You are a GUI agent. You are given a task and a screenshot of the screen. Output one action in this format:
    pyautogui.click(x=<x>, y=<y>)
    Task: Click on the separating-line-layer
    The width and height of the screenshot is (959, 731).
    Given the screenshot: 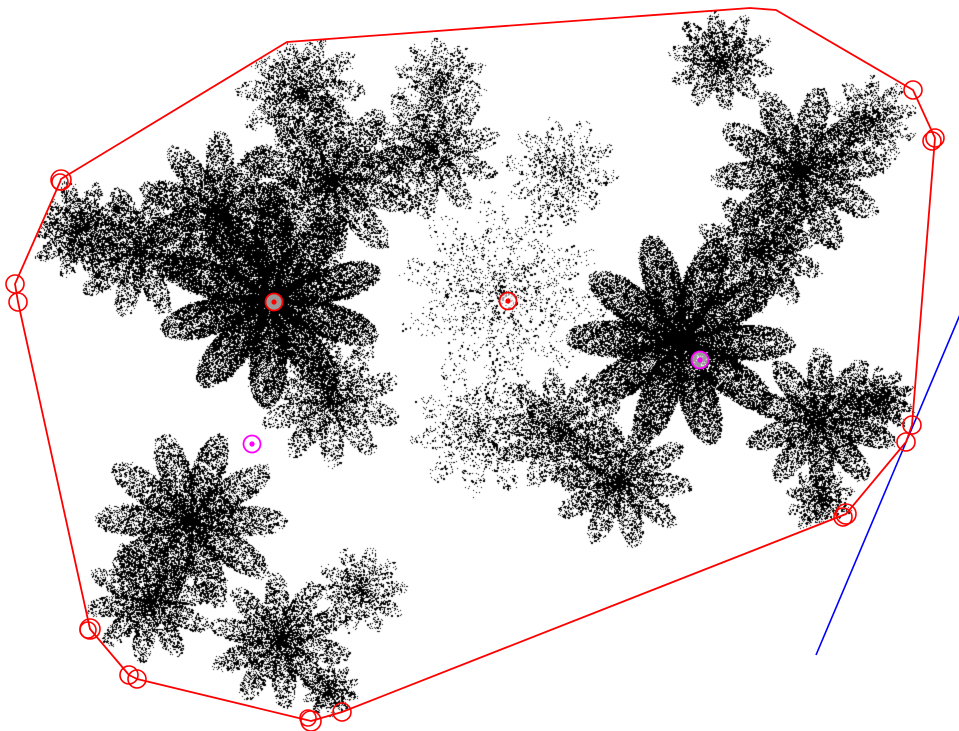 What is the action you would take?
    pyautogui.click(x=887, y=485)
    